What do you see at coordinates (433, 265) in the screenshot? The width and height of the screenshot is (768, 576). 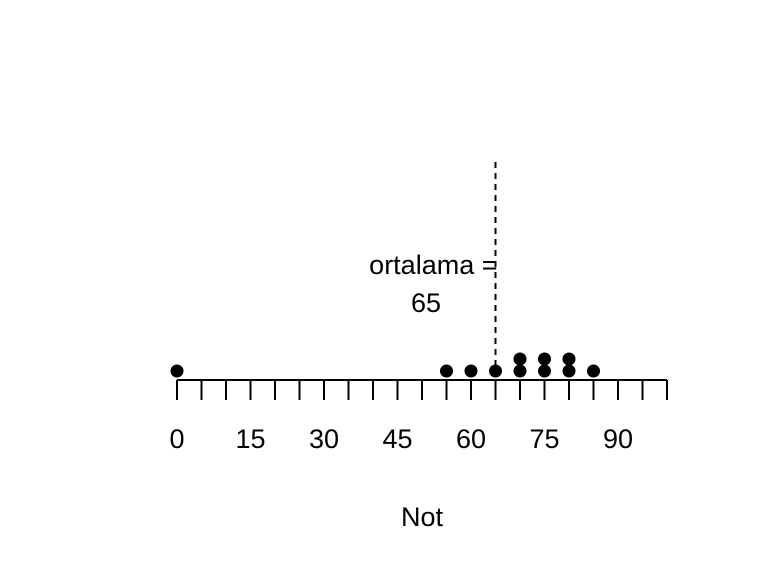 I see `mean-annotation-line-1: ortalama =` at bounding box center [433, 265].